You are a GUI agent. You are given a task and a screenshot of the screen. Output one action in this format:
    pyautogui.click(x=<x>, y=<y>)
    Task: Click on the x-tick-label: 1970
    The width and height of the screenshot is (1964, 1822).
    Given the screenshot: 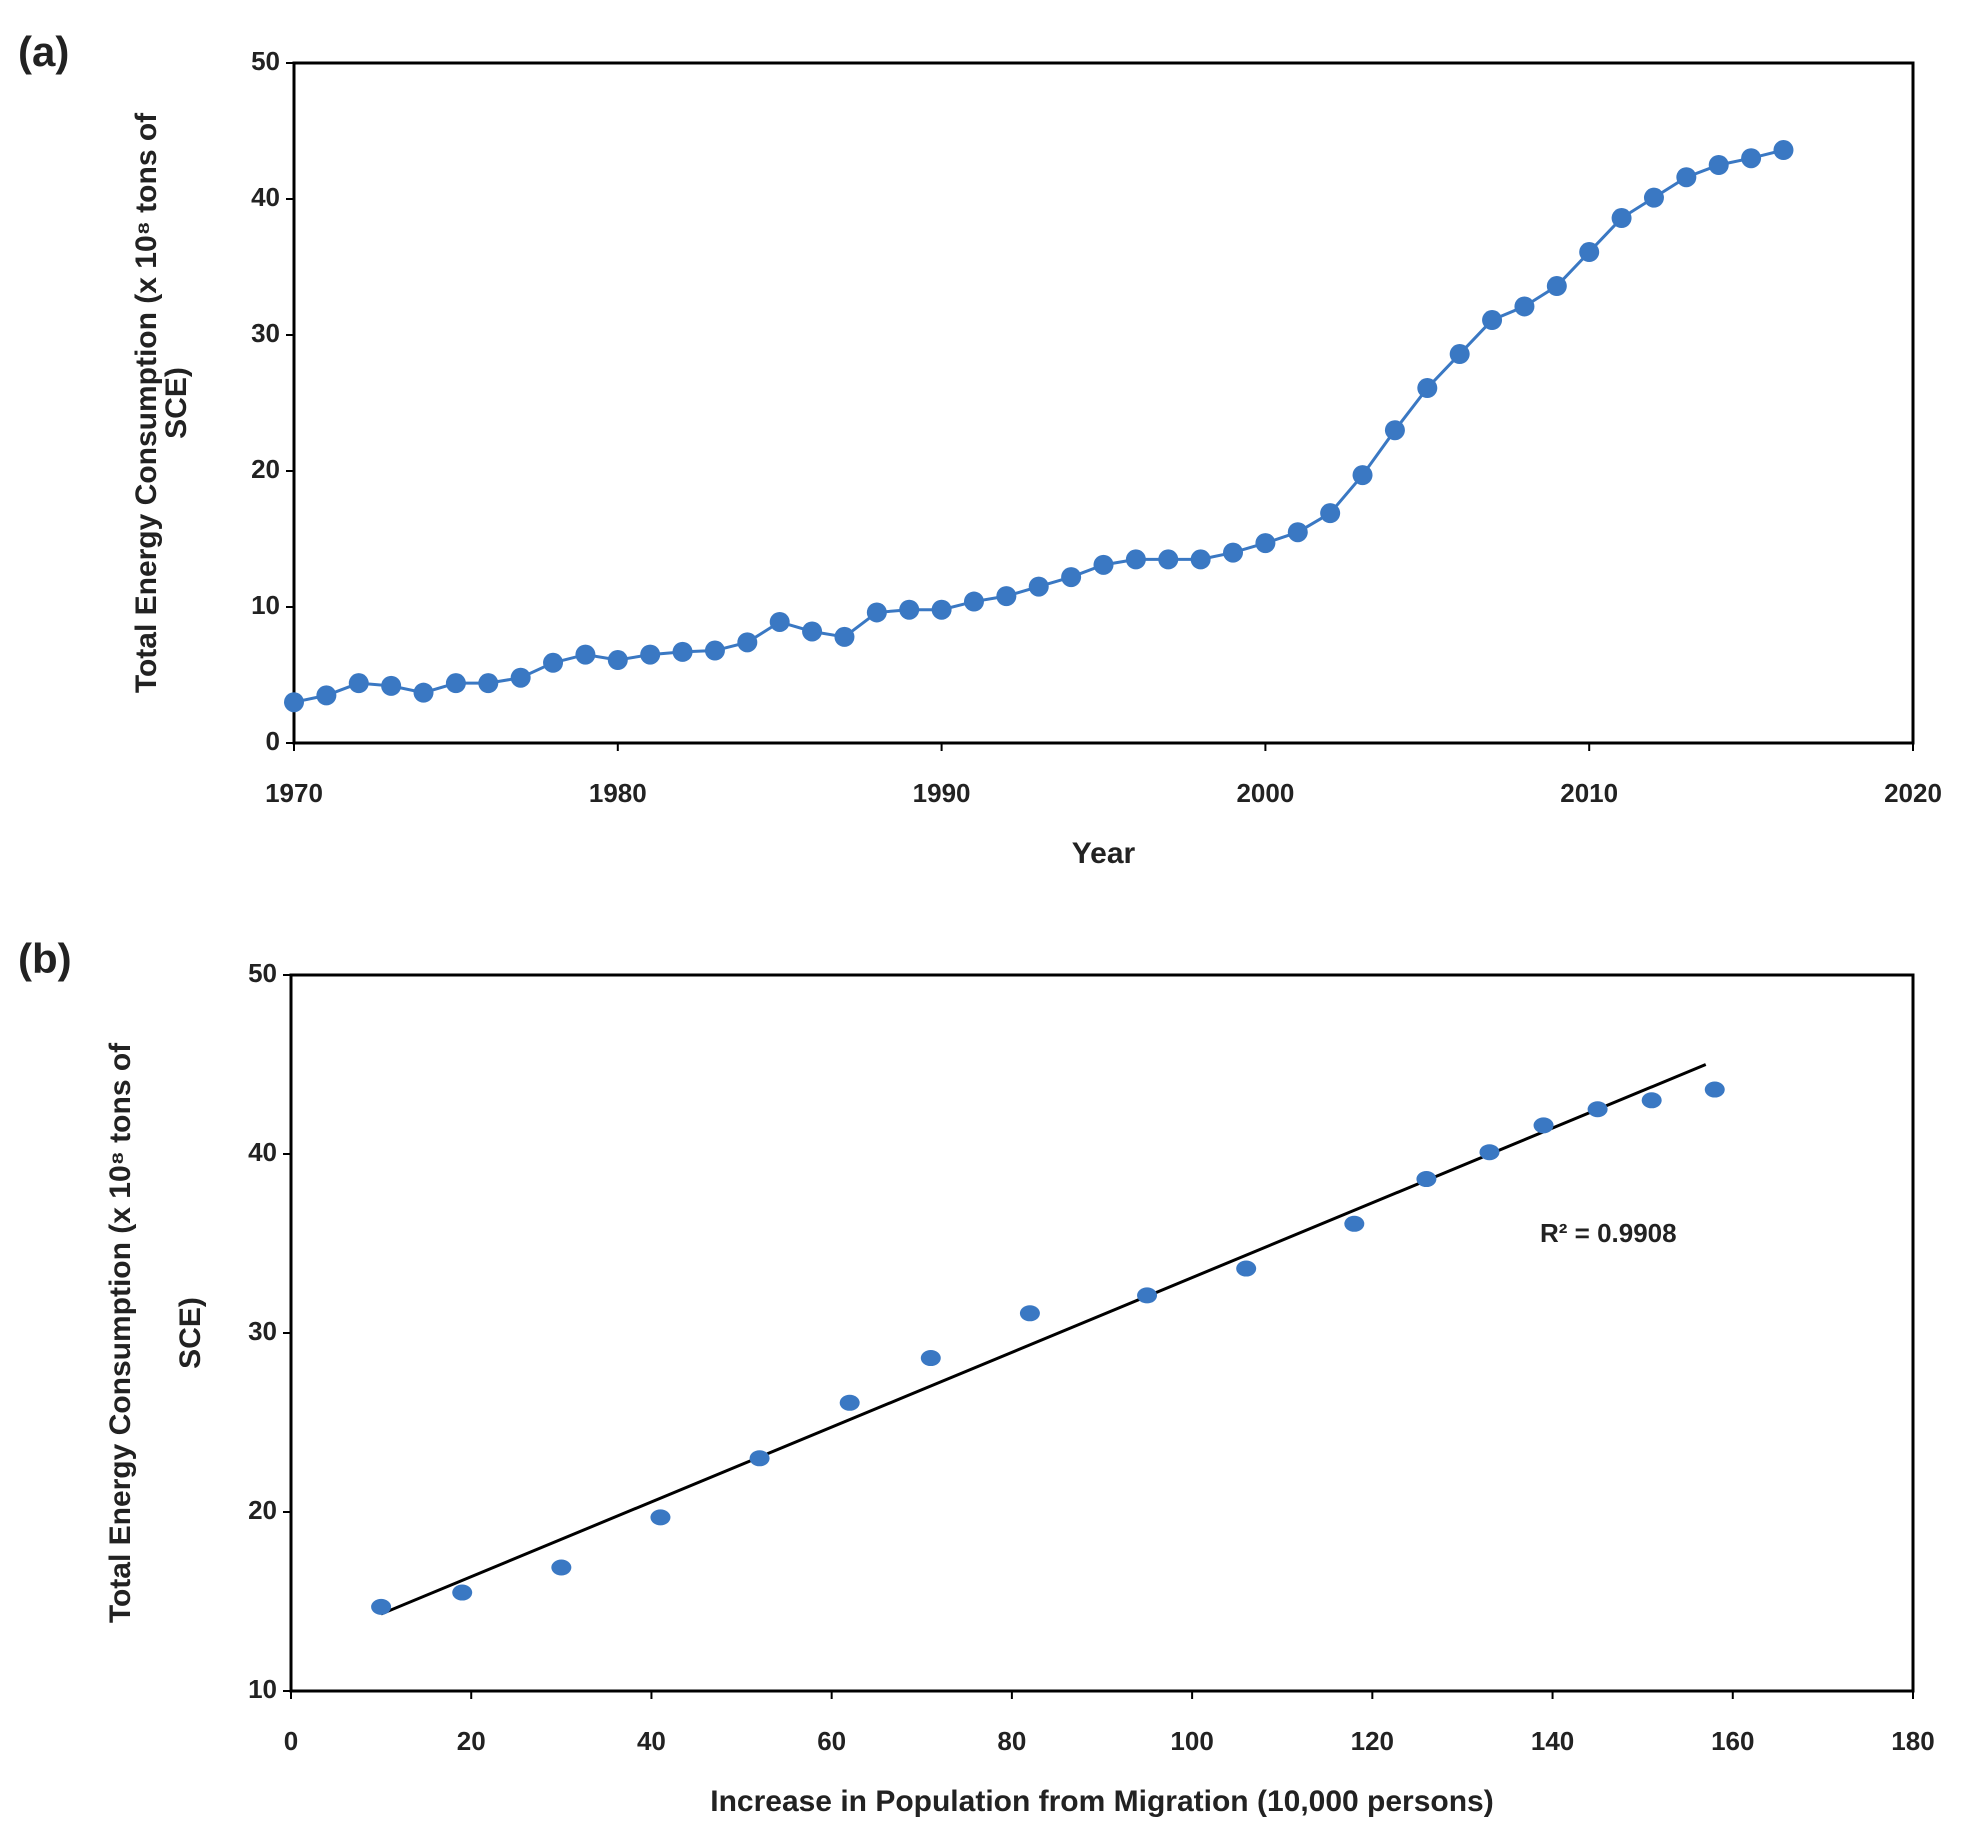 What is the action you would take?
    pyautogui.click(x=294, y=793)
    